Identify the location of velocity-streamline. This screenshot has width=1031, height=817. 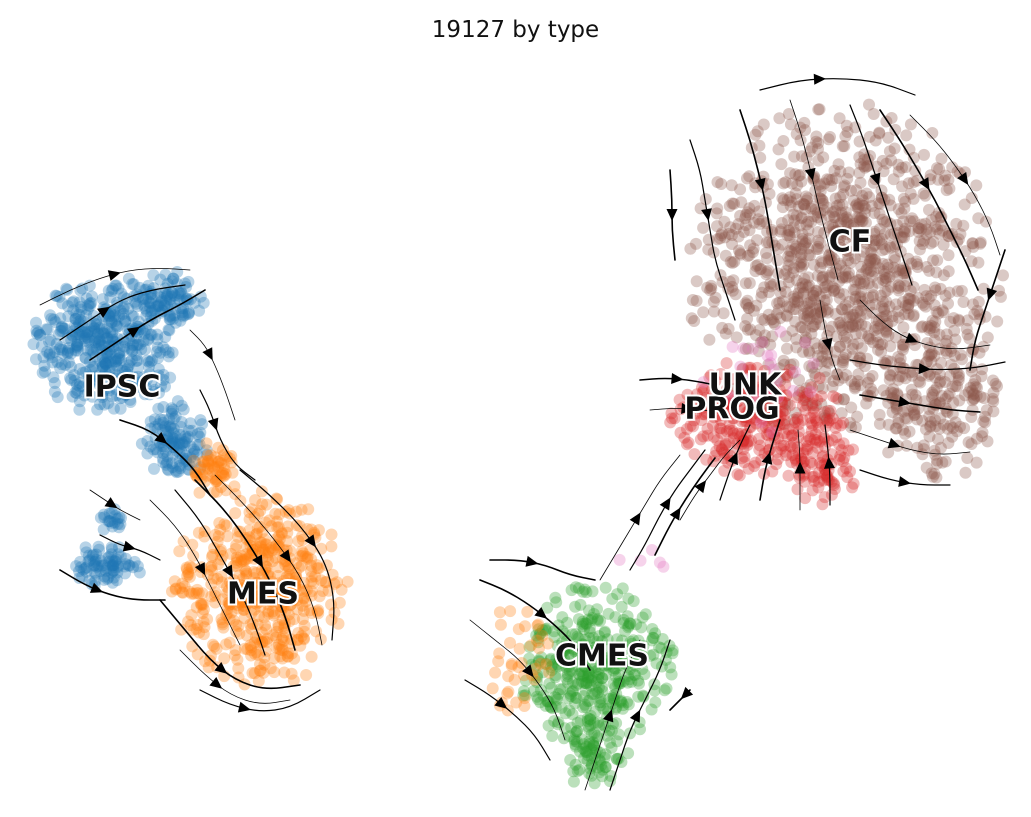
(837, 87).